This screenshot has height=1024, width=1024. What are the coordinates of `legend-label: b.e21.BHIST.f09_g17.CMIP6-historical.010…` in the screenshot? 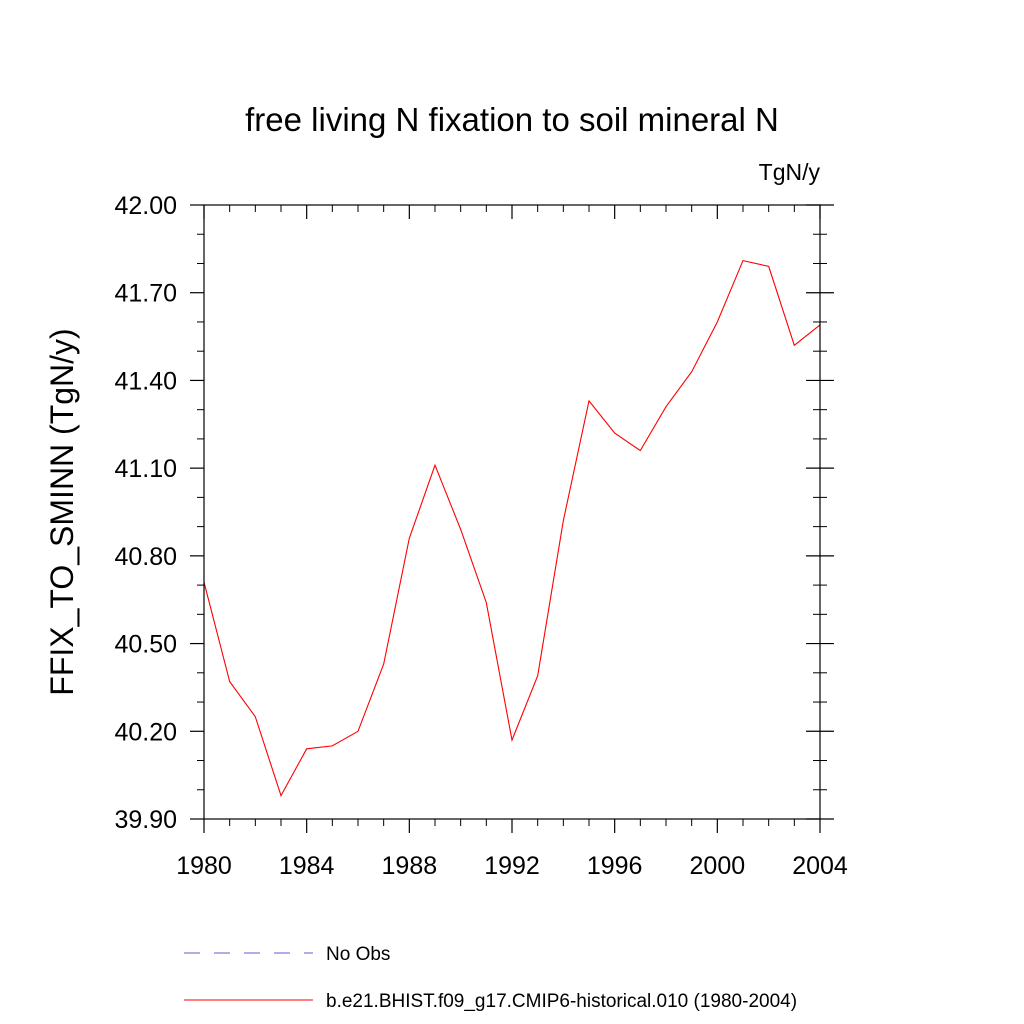 It's located at (561, 1001).